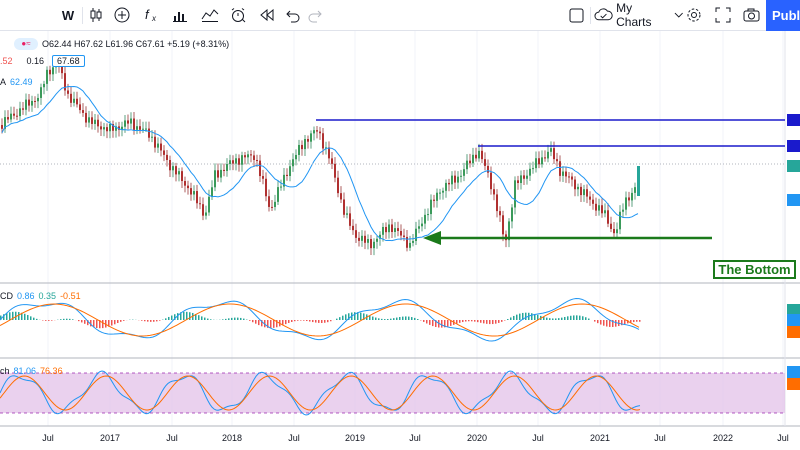 This screenshot has height=450, width=800. What do you see at coordinates (70, 296) in the screenshot?
I see `macd-value-3: -0.51` at bounding box center [70, 296].